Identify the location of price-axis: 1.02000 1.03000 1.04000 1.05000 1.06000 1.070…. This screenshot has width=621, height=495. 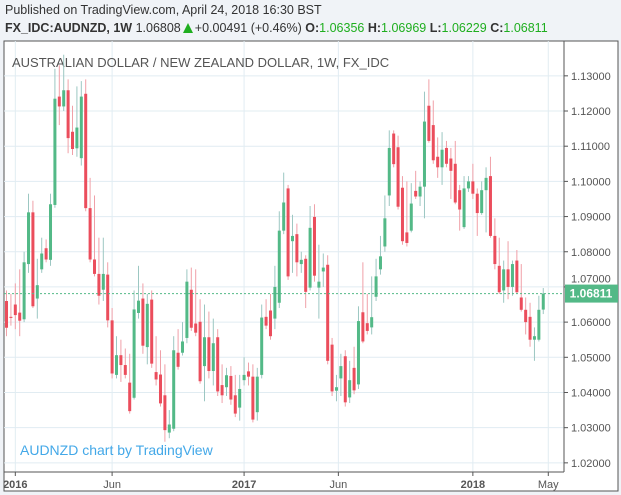
(587, 256).